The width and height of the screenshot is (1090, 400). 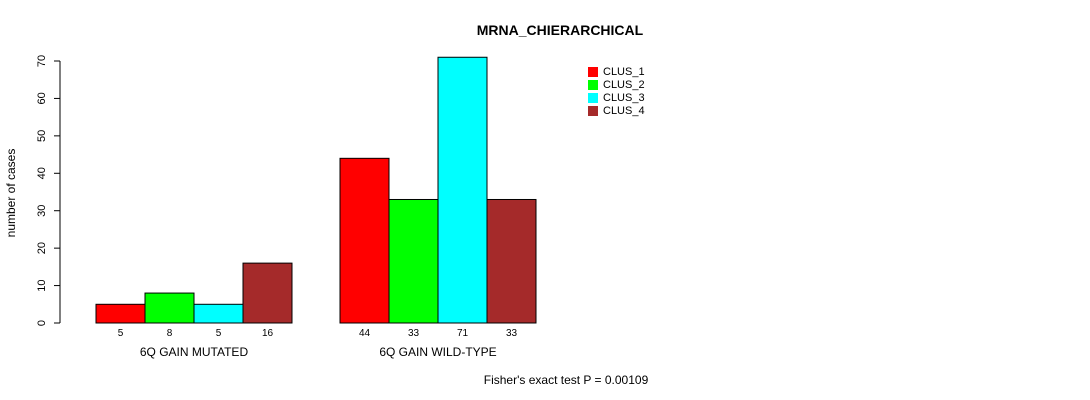 I want to click on y-tick-label: 30, so click(x=42, y=211).